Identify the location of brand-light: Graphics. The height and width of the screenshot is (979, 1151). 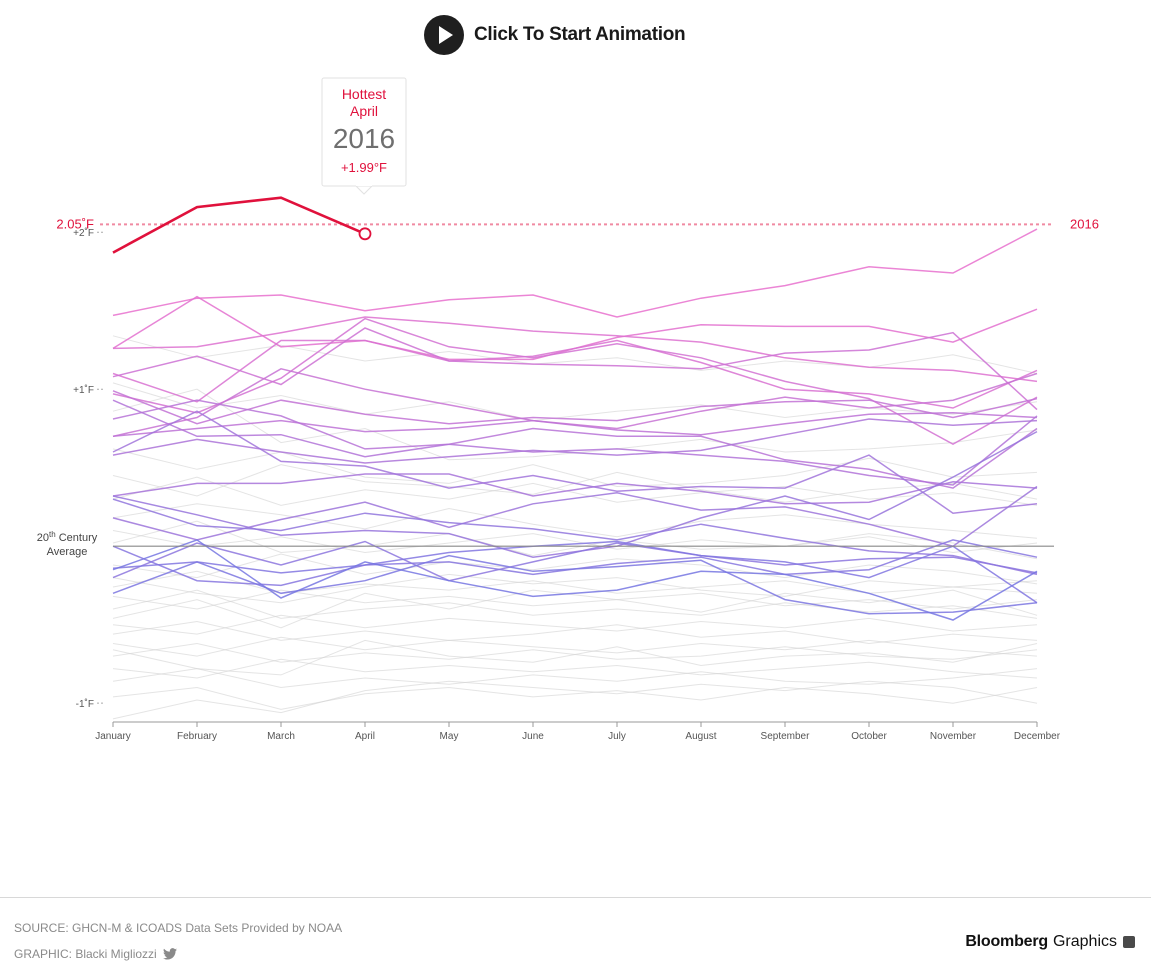
(1084, 941).